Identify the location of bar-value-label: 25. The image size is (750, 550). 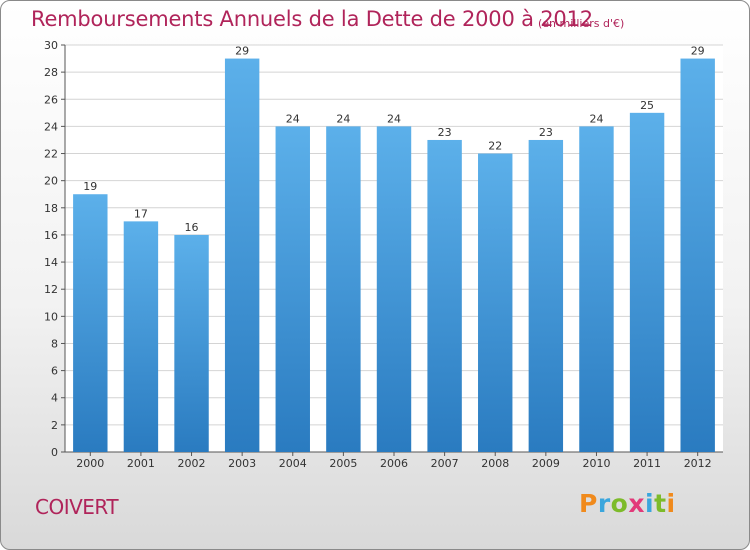
(647, 105).